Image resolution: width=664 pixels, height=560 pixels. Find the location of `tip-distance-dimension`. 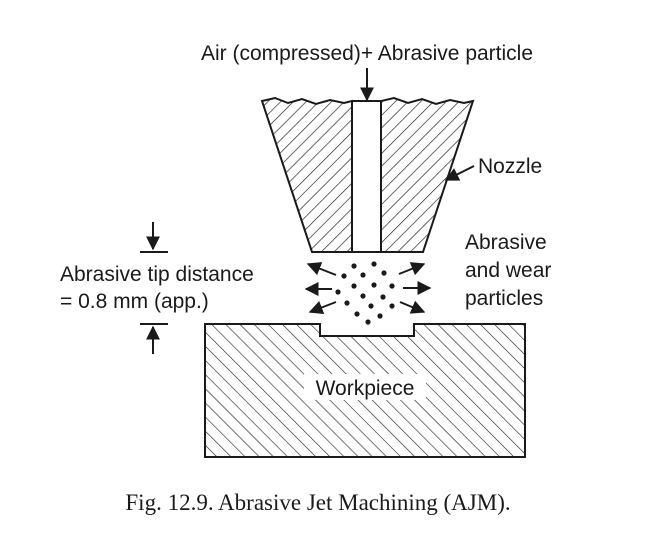

tip-distance-dimension is located at coordinates (154, 288).